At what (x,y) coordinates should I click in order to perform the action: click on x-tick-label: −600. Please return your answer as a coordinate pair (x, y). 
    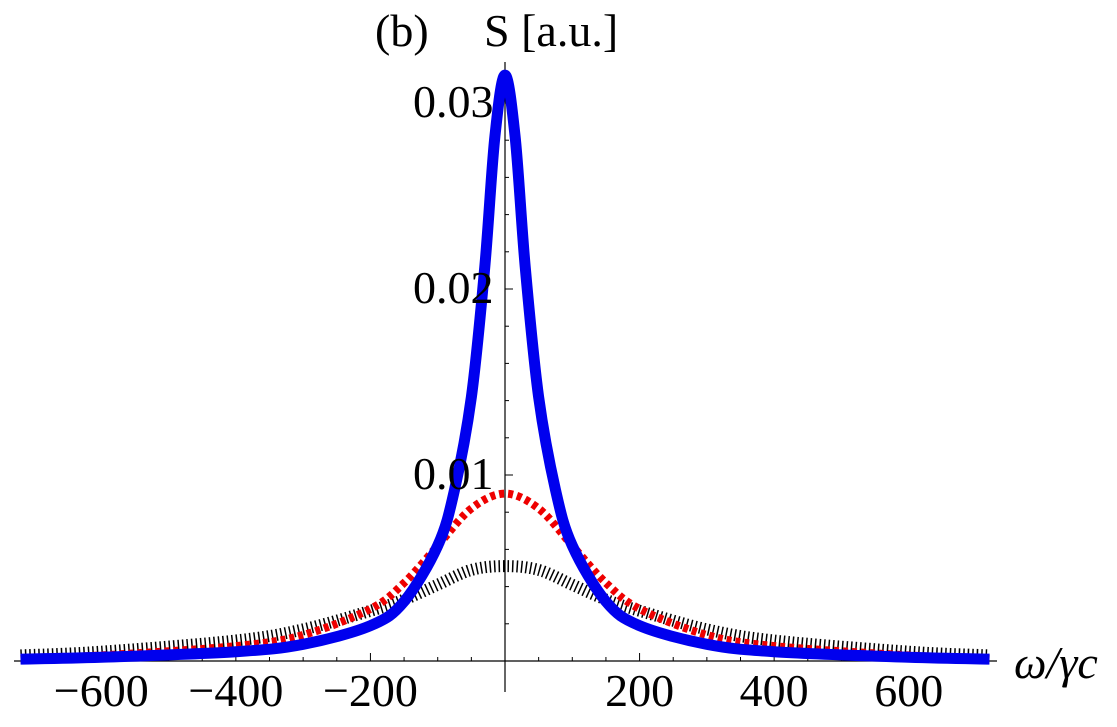
    Looking at the image, I should click on (101, 690).